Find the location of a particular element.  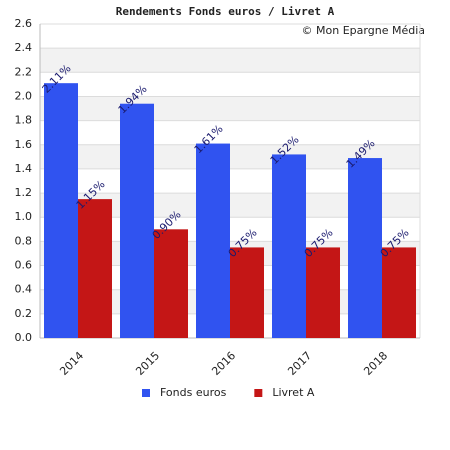

y-tick-label: 1.2 is located at coordinates (24, 192).